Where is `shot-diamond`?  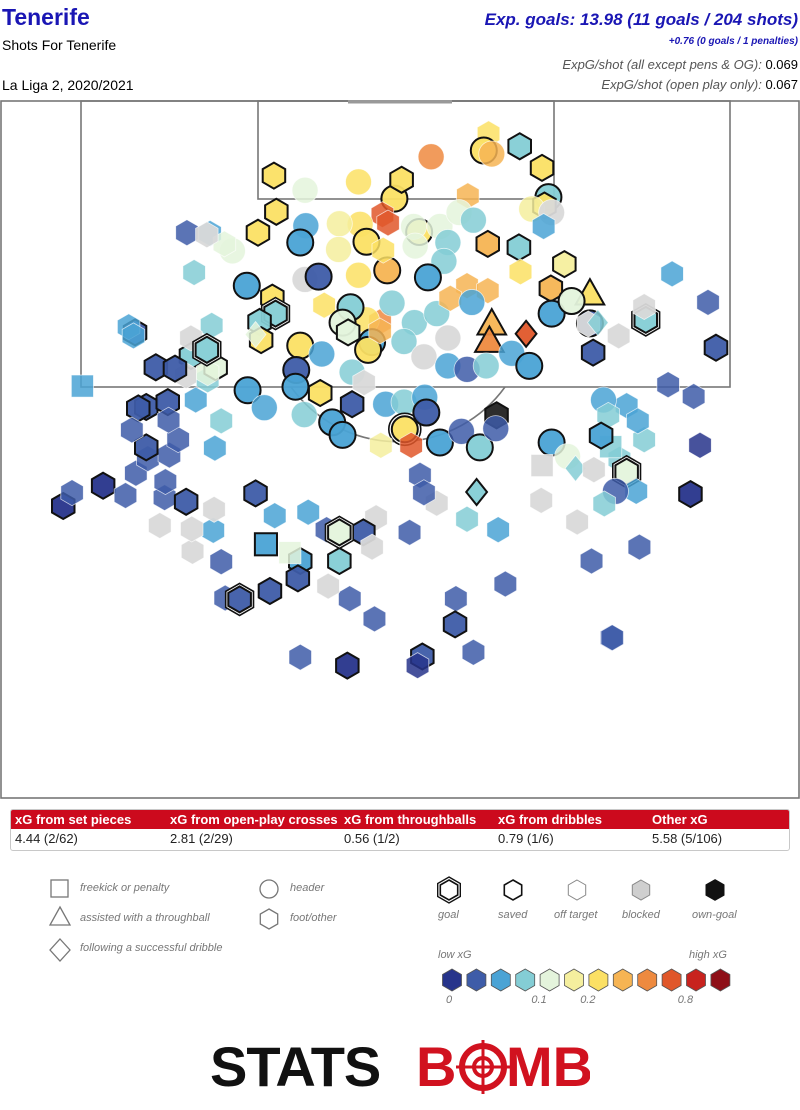 shot-diamond is located at coordinates (255, 334).